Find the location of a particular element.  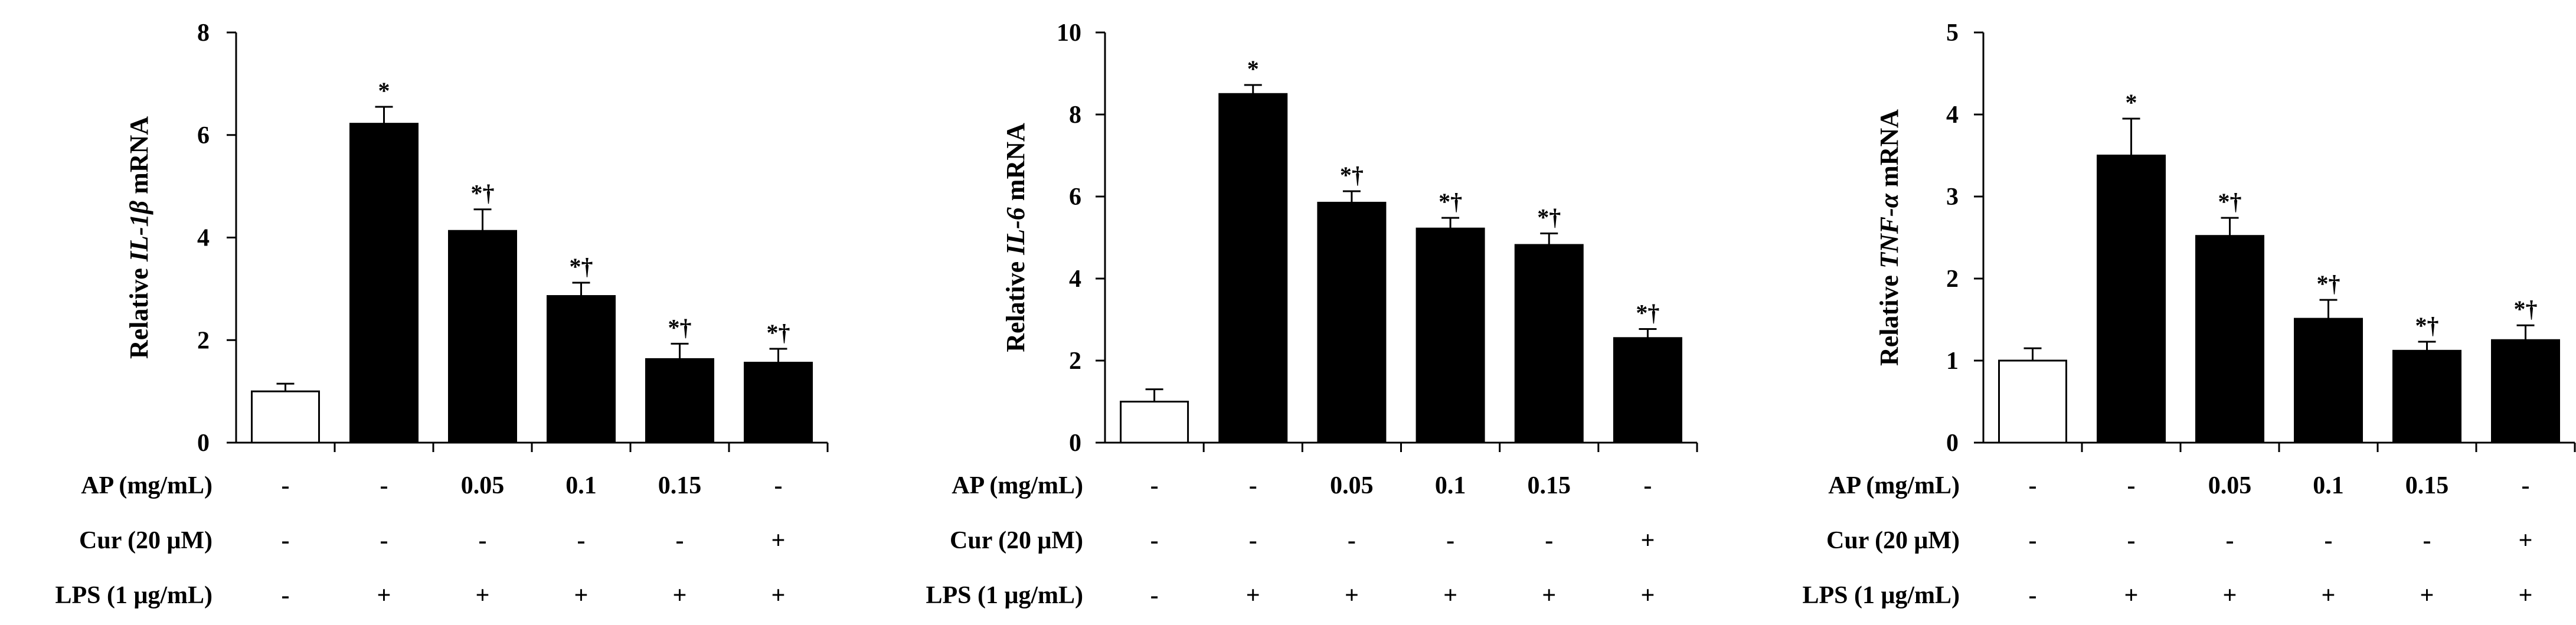

y-axis-label-gene: TNF-α is located at coordinates (1889, 231).